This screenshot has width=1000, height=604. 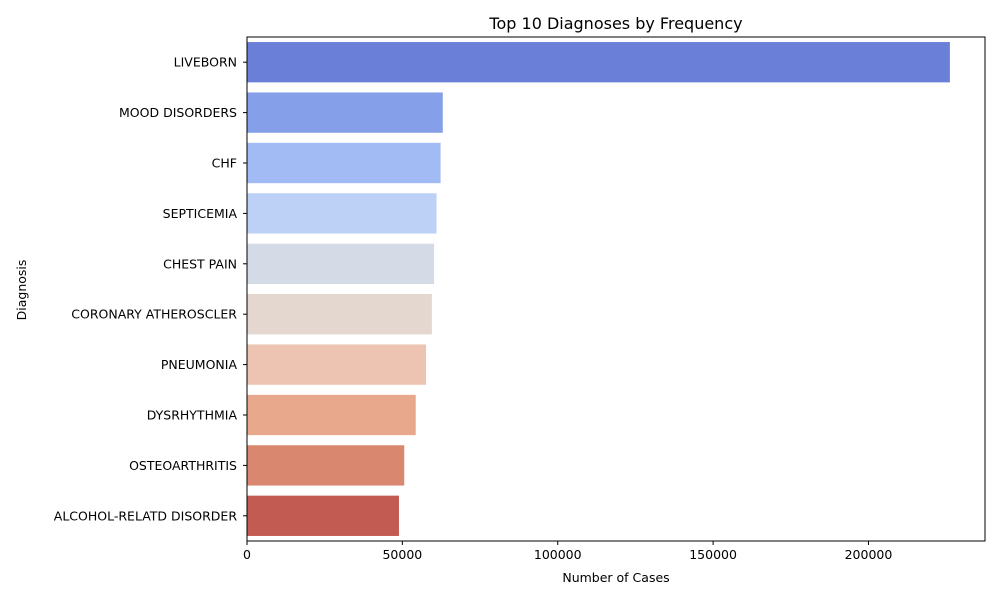 I want to click on bar-osteoarthritis, so click(x=326, y=465).